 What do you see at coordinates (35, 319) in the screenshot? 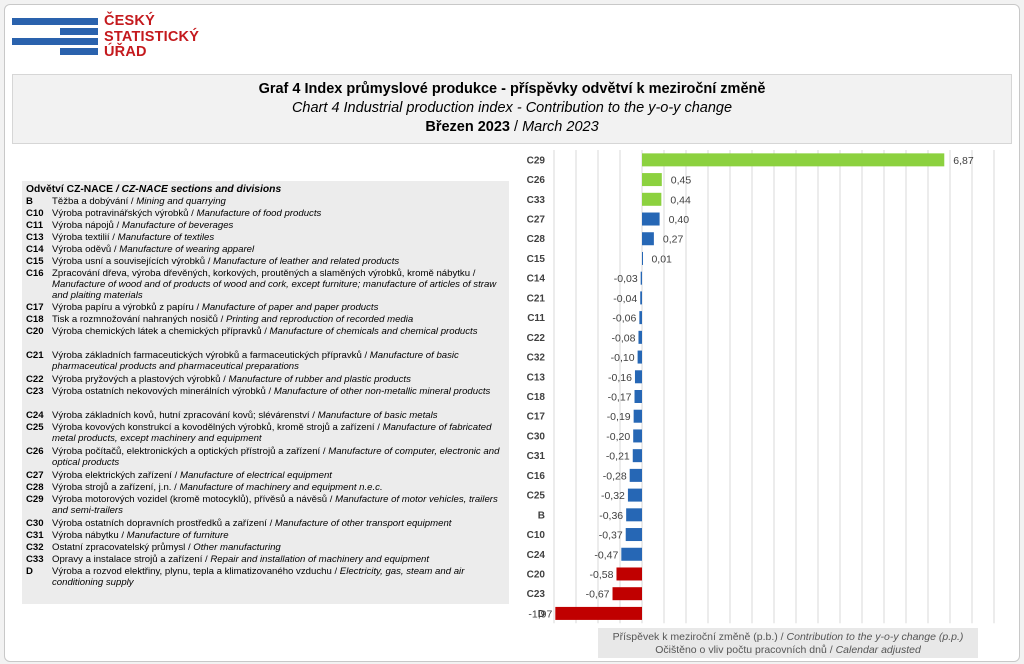
I see `legend-code: C18` at bounding box center [35, 319].